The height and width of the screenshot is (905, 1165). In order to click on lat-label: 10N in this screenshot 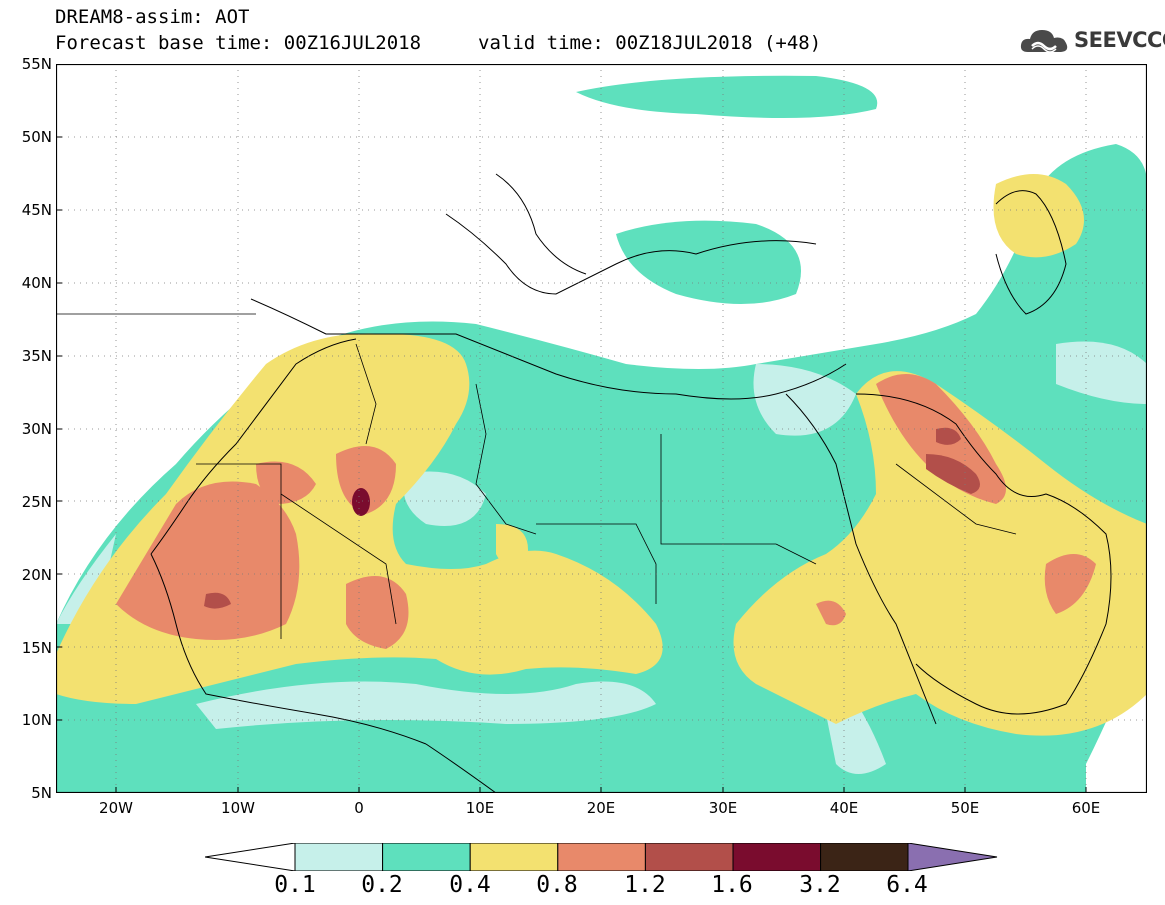, I will do `click(36, 720)`.